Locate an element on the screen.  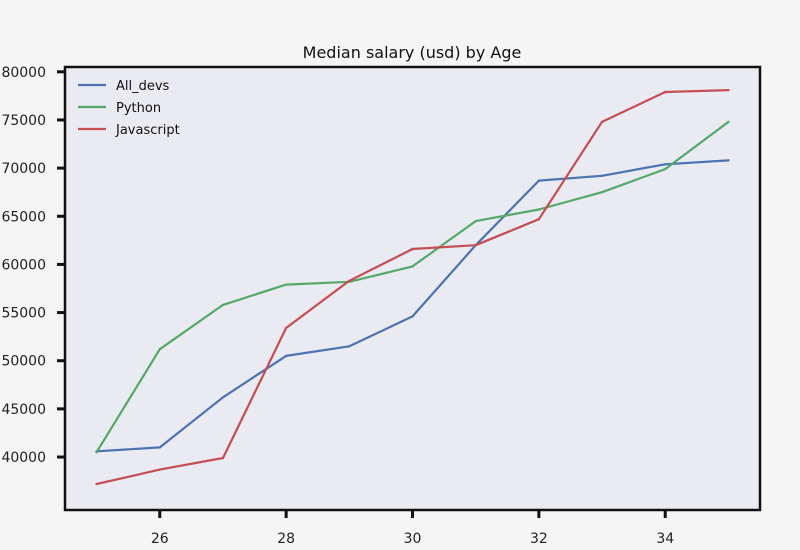
y-tick-label: 40000 is located at coordinates (23, 458).